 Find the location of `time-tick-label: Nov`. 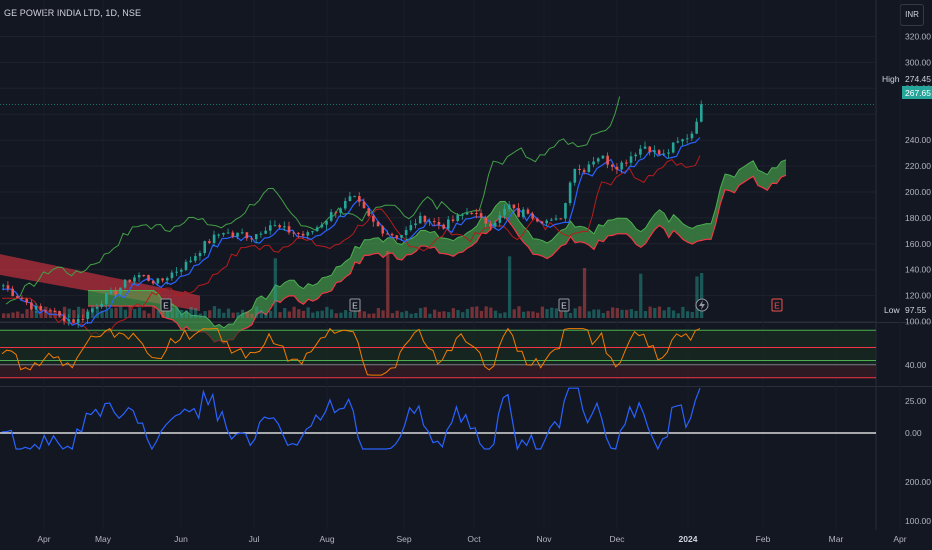

time-tick-label: Nov is located at coordinates (544, 539).